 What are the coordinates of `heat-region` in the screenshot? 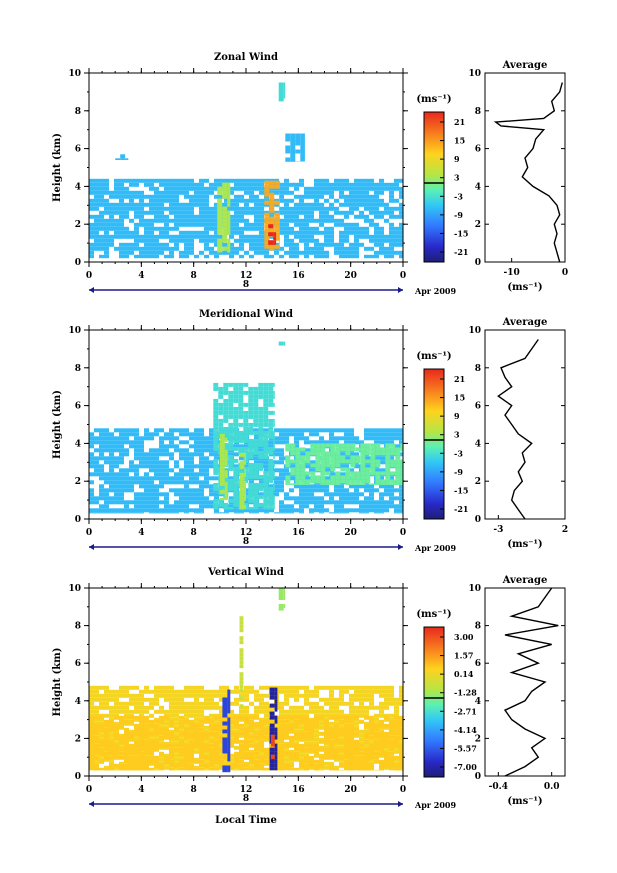 It's located at (272, 215).